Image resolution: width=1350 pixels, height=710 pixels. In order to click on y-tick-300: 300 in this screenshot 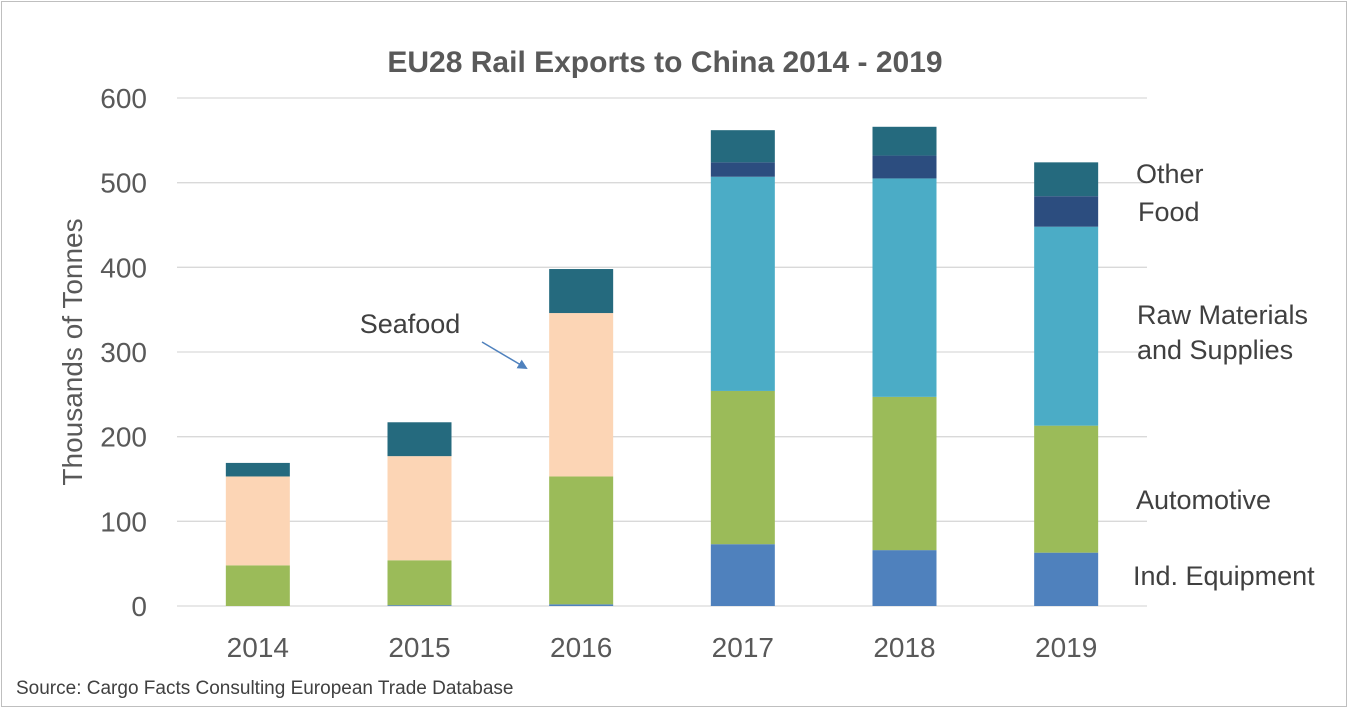, I will do `click(123, 352)`.